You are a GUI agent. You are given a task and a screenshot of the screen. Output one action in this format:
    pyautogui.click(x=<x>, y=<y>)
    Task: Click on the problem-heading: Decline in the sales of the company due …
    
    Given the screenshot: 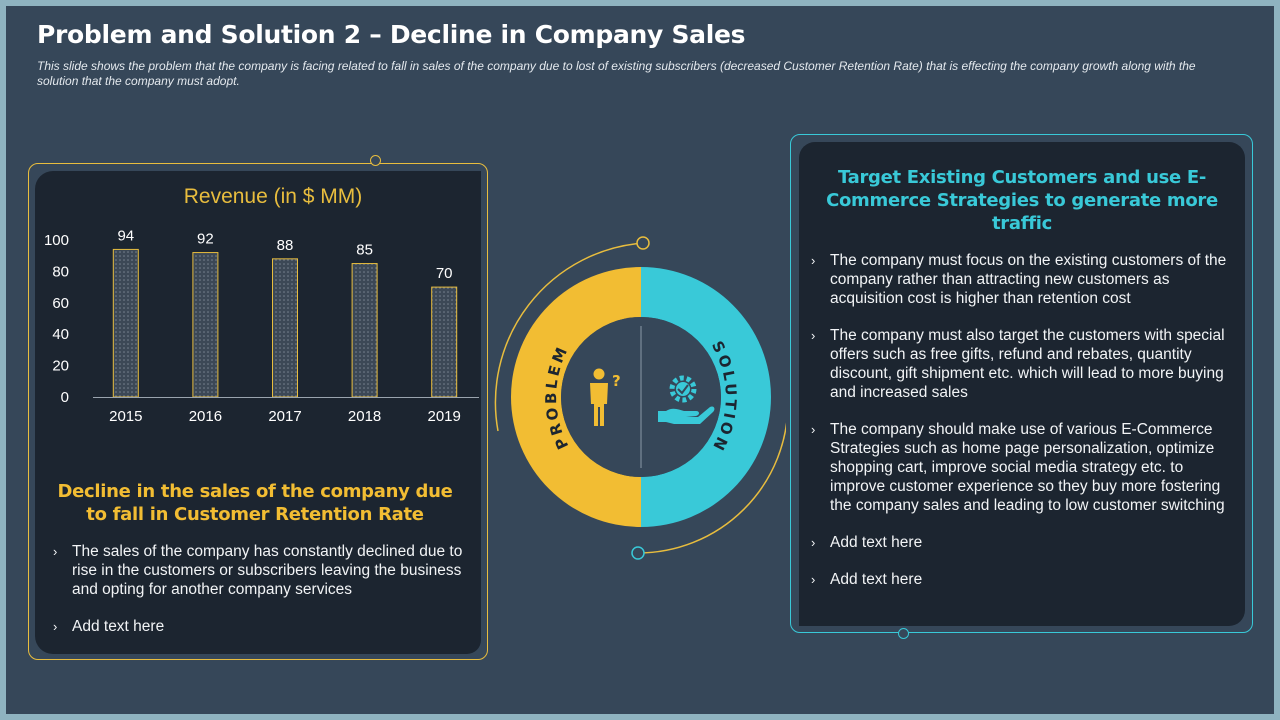 What is the action you would take?
    pyautogui.click(x=255, y=503)
    